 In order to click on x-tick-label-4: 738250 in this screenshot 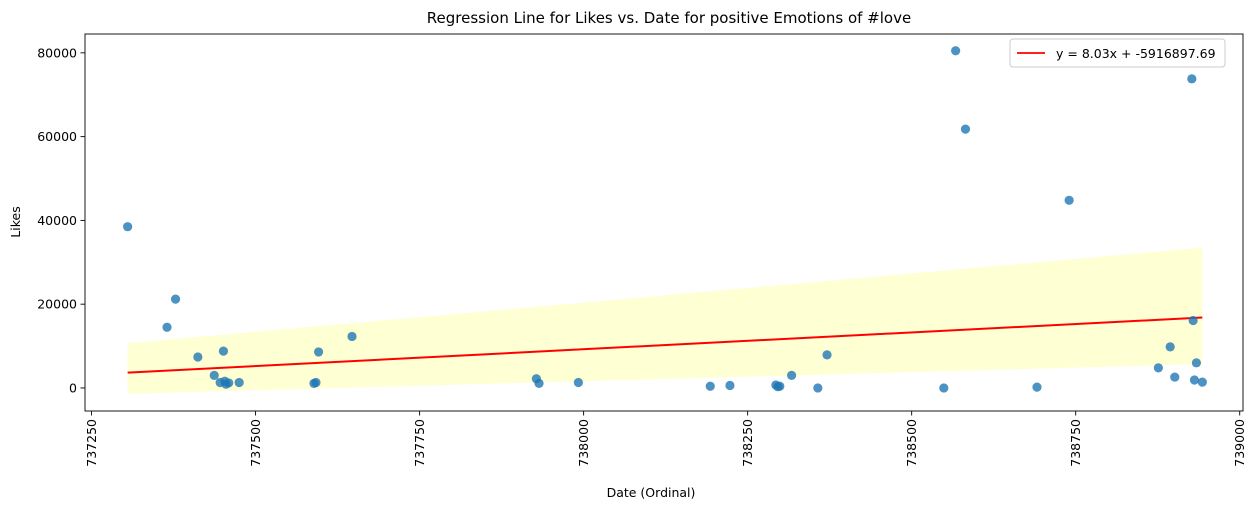, I will do `click(747, 443)`.